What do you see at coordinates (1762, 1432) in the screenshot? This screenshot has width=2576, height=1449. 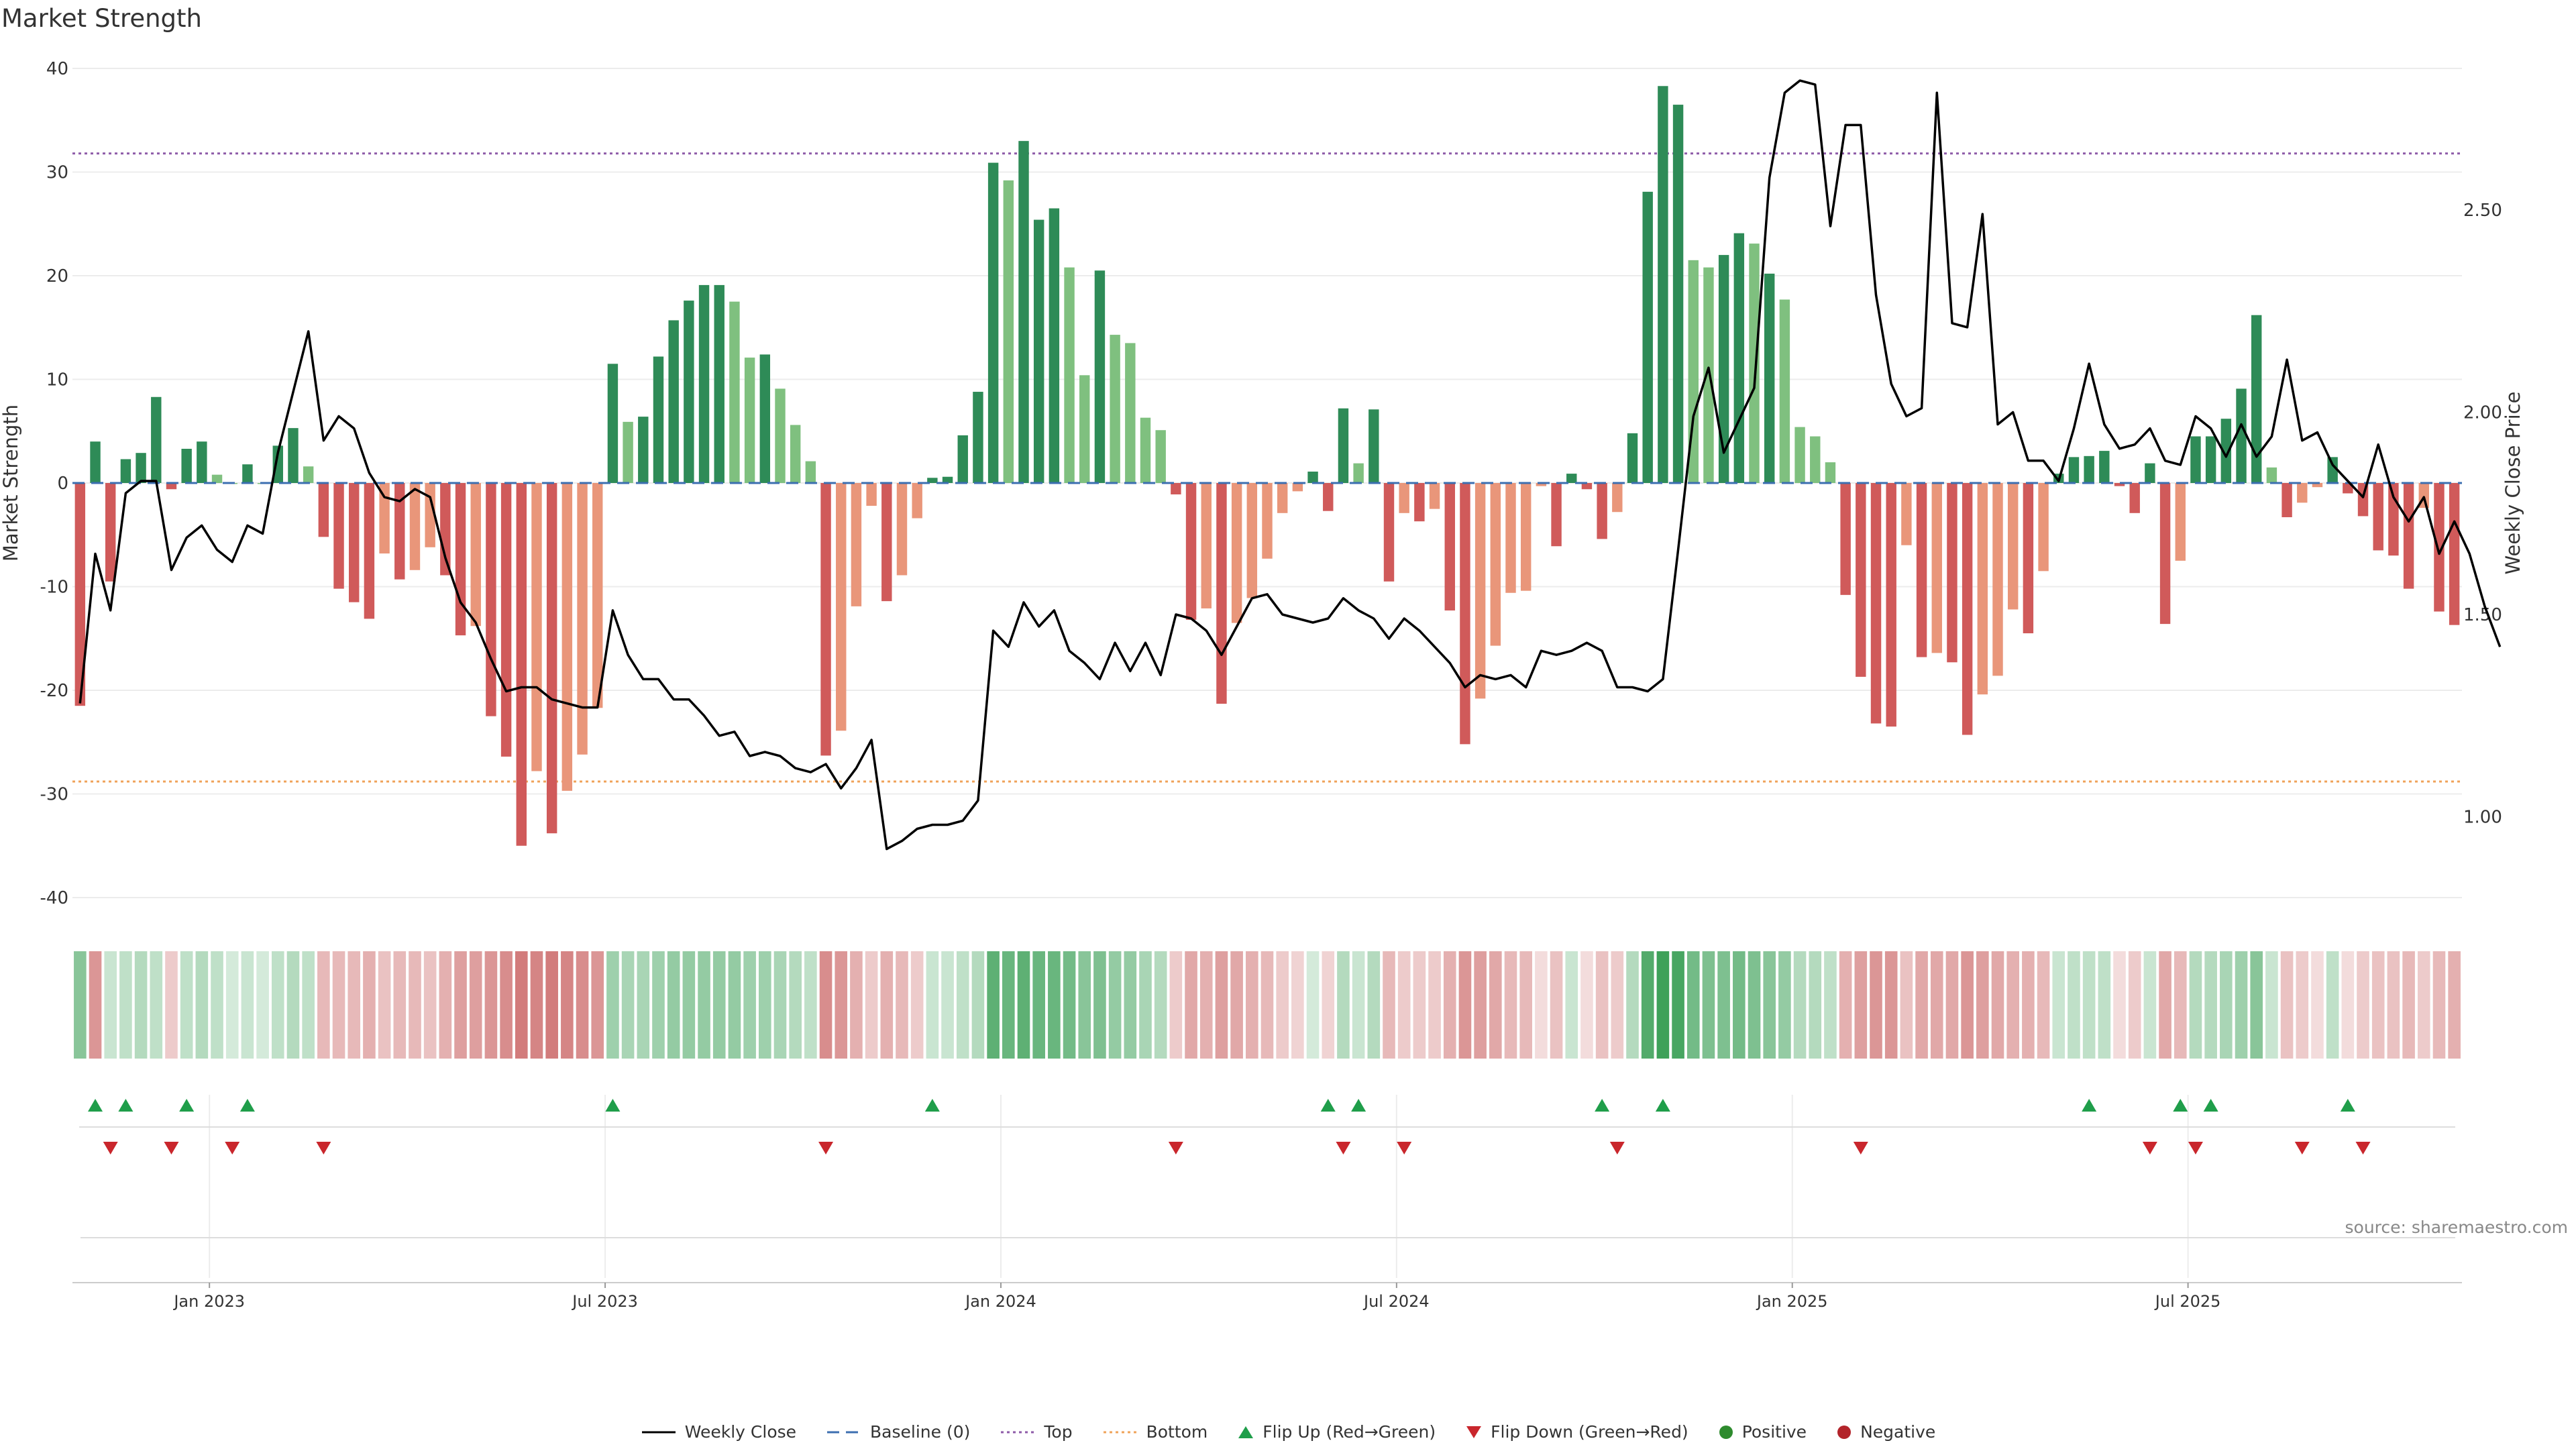 I see `legend-positive: Positive` at bounding box center [1762, 1432].